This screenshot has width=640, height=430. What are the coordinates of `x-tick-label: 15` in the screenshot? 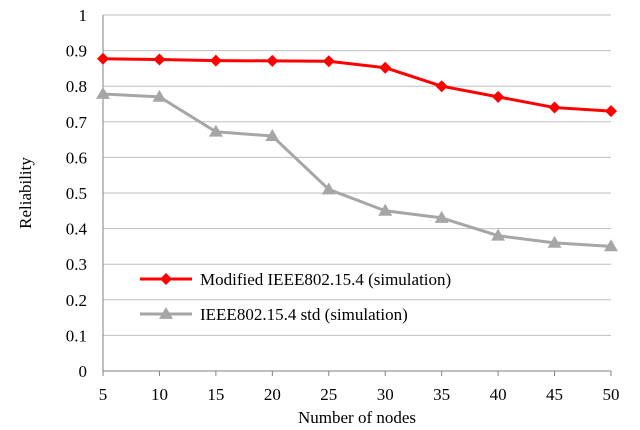 It's located at (215, 394).